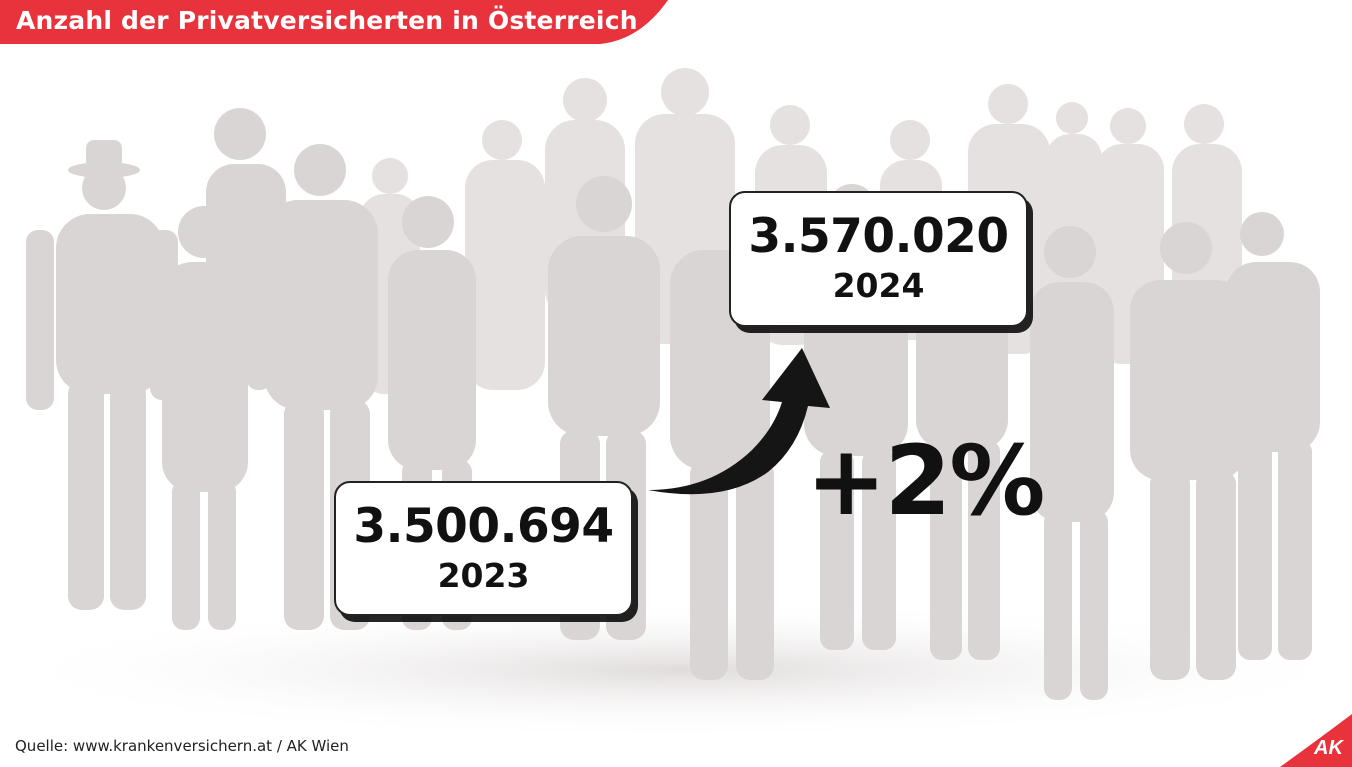 This screenshot has width=1352, height=767. I want to click on curved-arrow-up-icon, so click(739, 421).